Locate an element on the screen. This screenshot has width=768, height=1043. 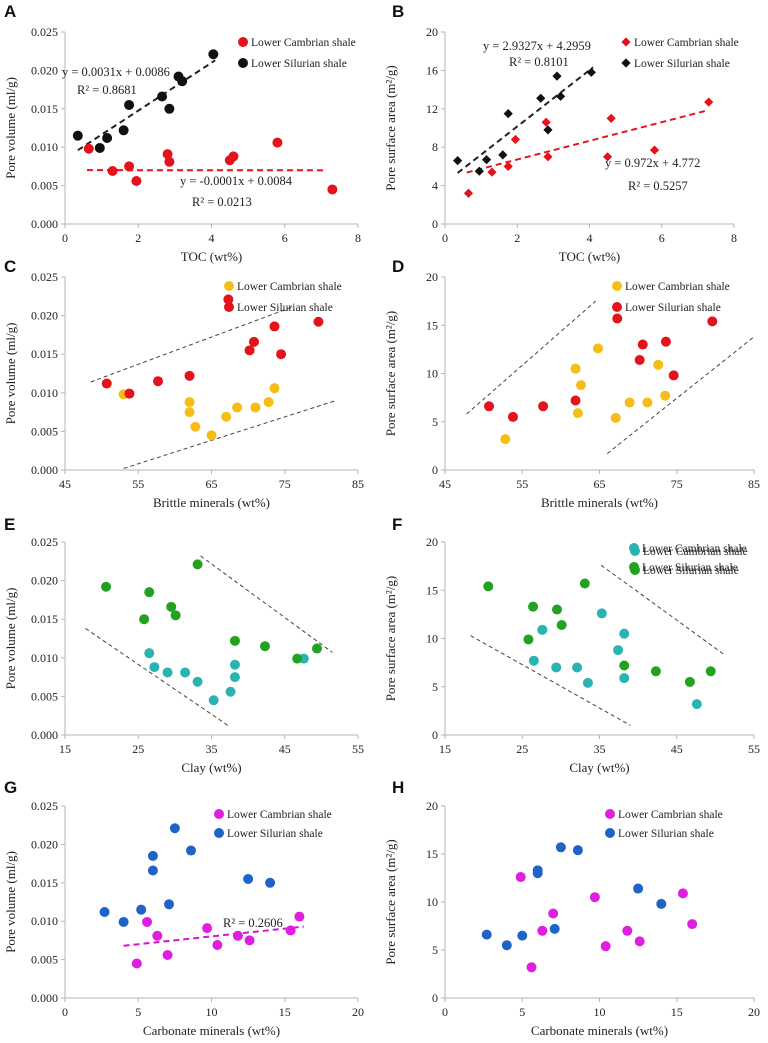
x-tick-label: 25 is located at coordinates (138, 749).